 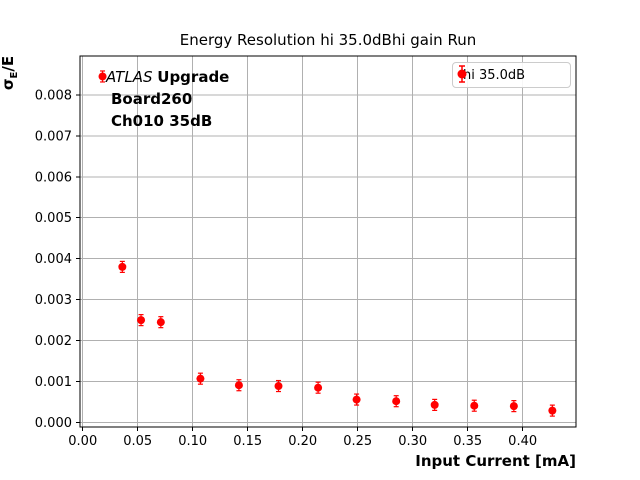 I want to click on y-tick-label: 0.005, so click(x=53, y=218).